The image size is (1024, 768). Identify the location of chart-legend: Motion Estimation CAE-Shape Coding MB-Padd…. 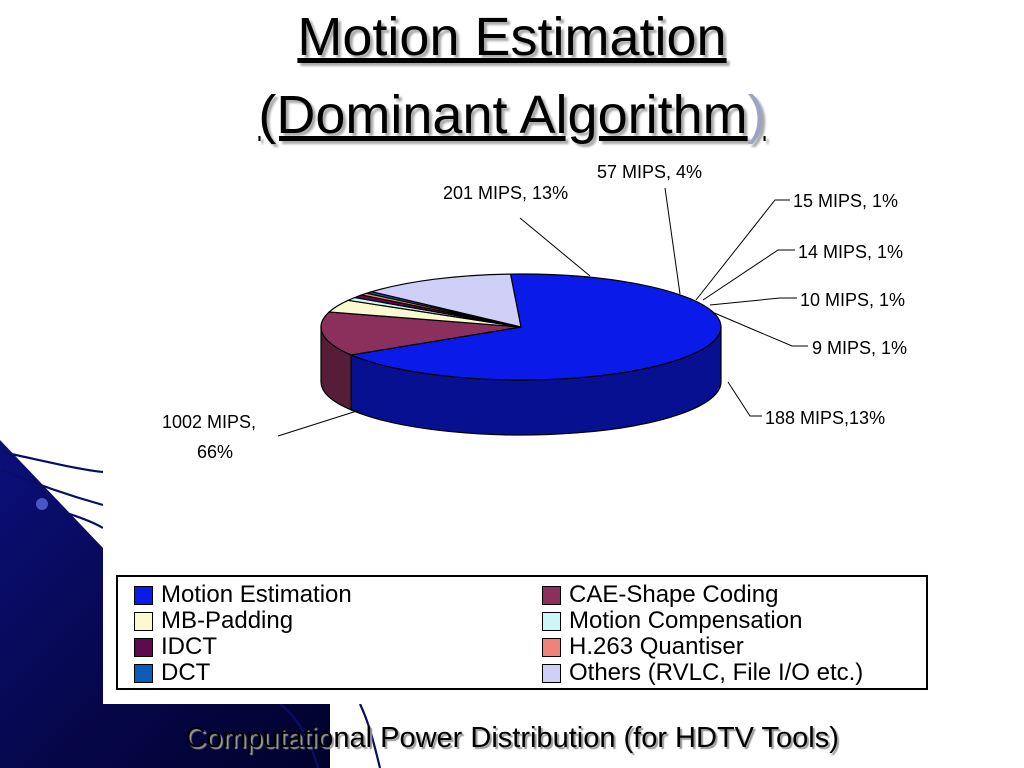
(522, 632).